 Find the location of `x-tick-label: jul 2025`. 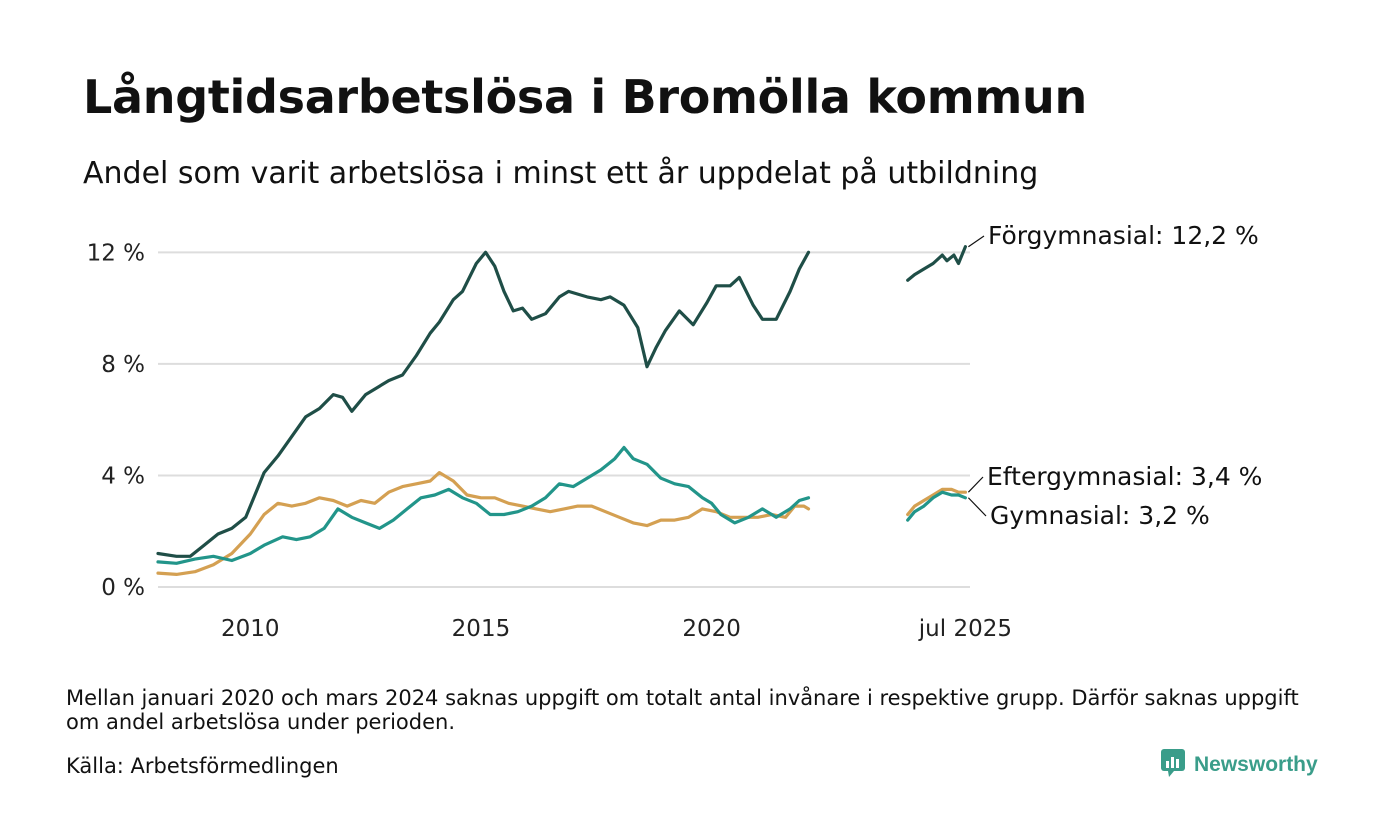

x-tick-label: jul 2025 is located at coordinates (965, 629).